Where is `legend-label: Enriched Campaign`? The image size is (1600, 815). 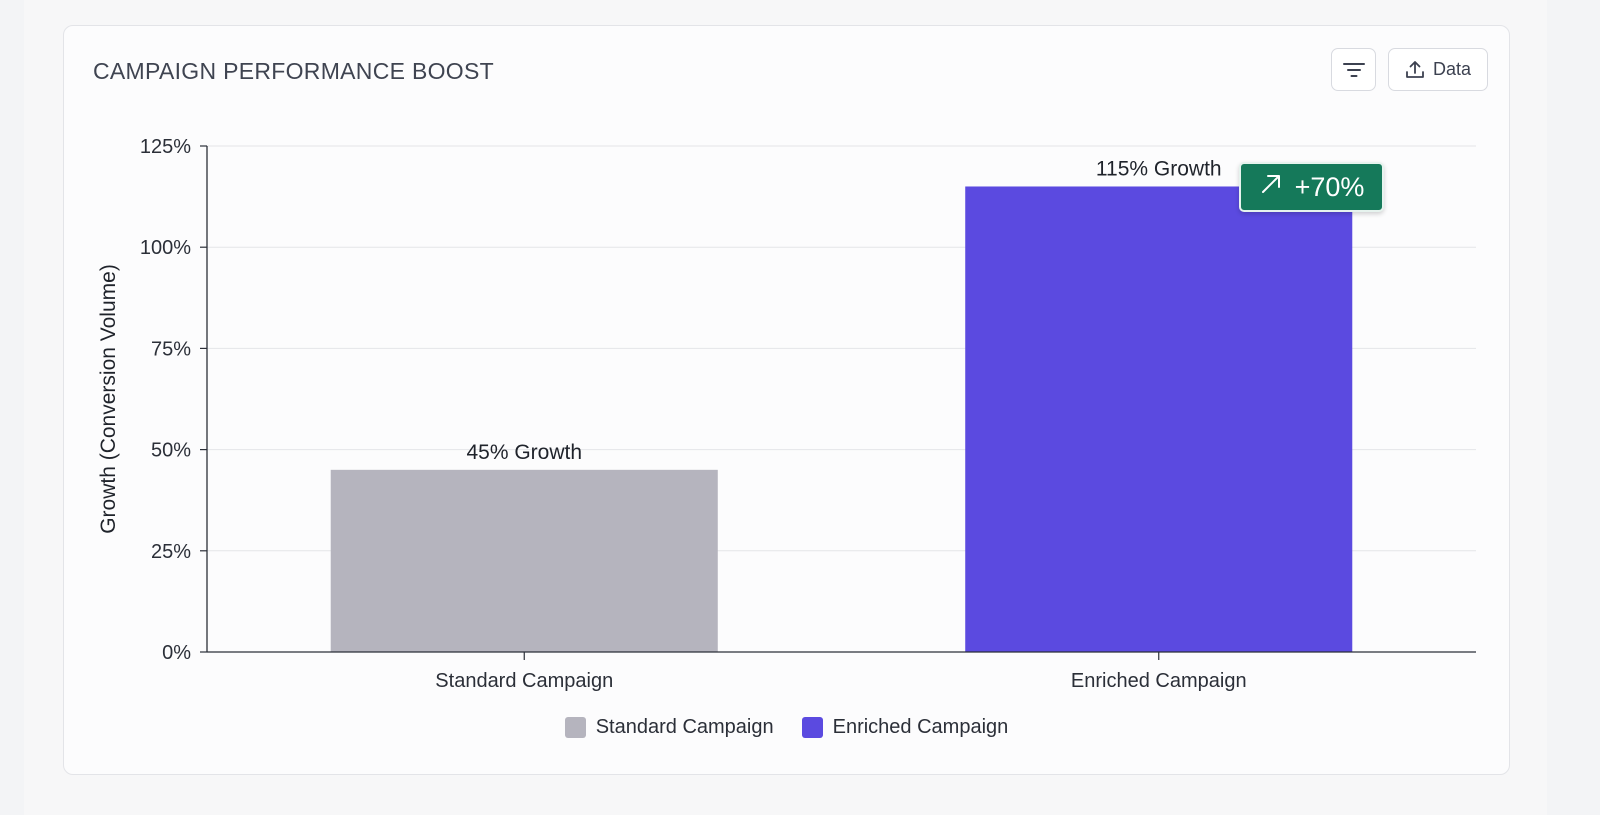
legend-label: Enriched Campaign is located at coordinates (920, 727).